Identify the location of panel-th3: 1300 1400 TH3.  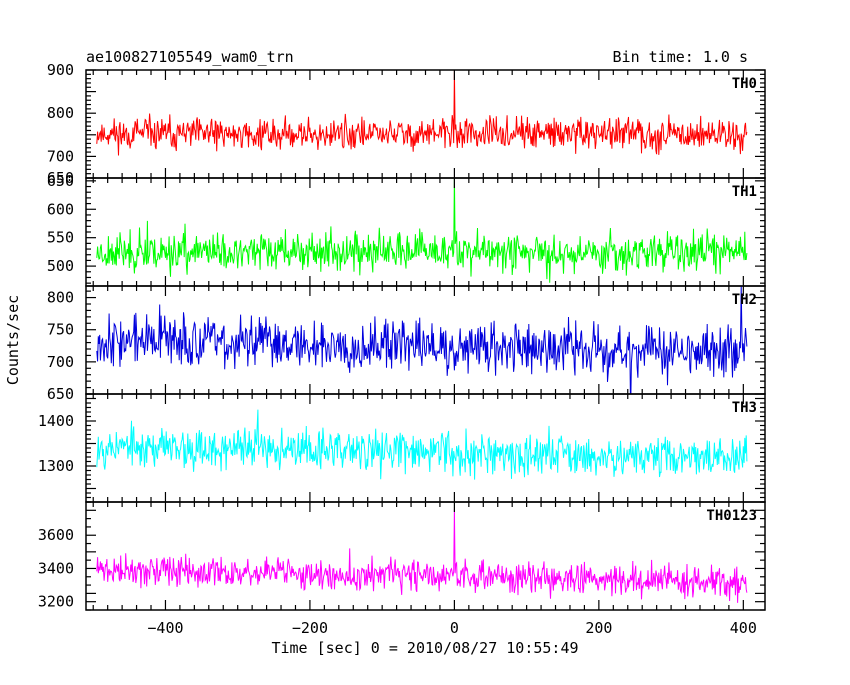
(402, 448).